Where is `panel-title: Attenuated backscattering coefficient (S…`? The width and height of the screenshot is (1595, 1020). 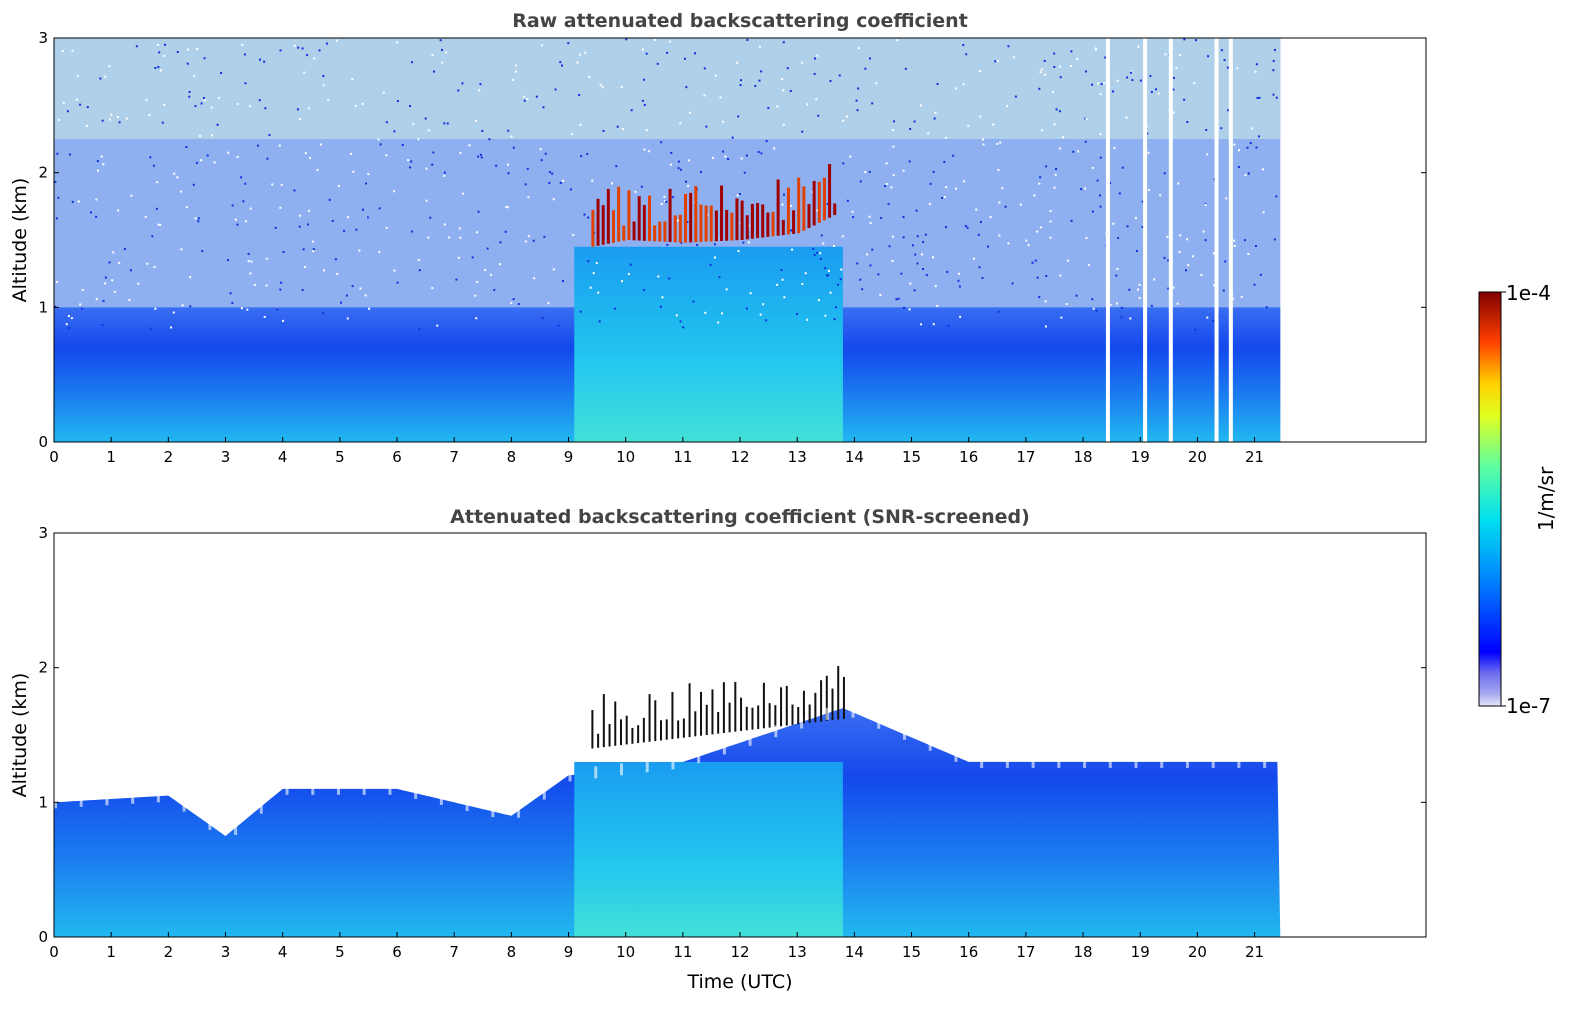
panel-title: Attenuated backscattering coefficient (S… is located at coordinates (740, 517).